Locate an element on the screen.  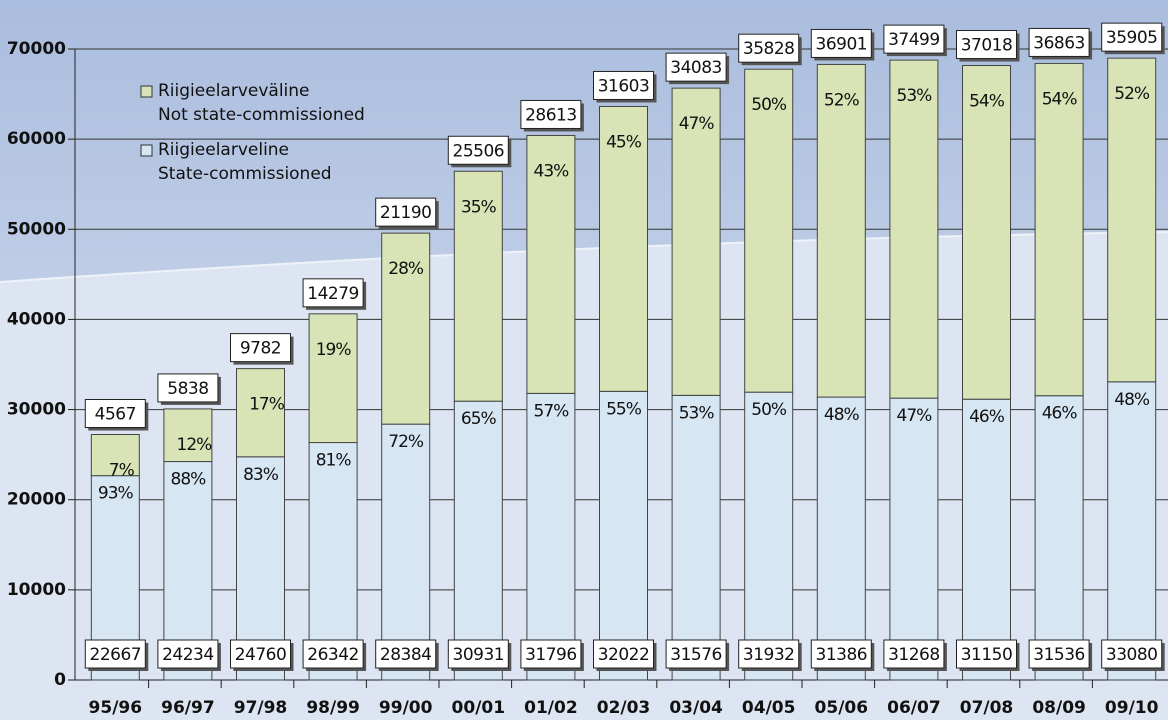
y-tick-label: 50000 is located at coordinates (36, 229).